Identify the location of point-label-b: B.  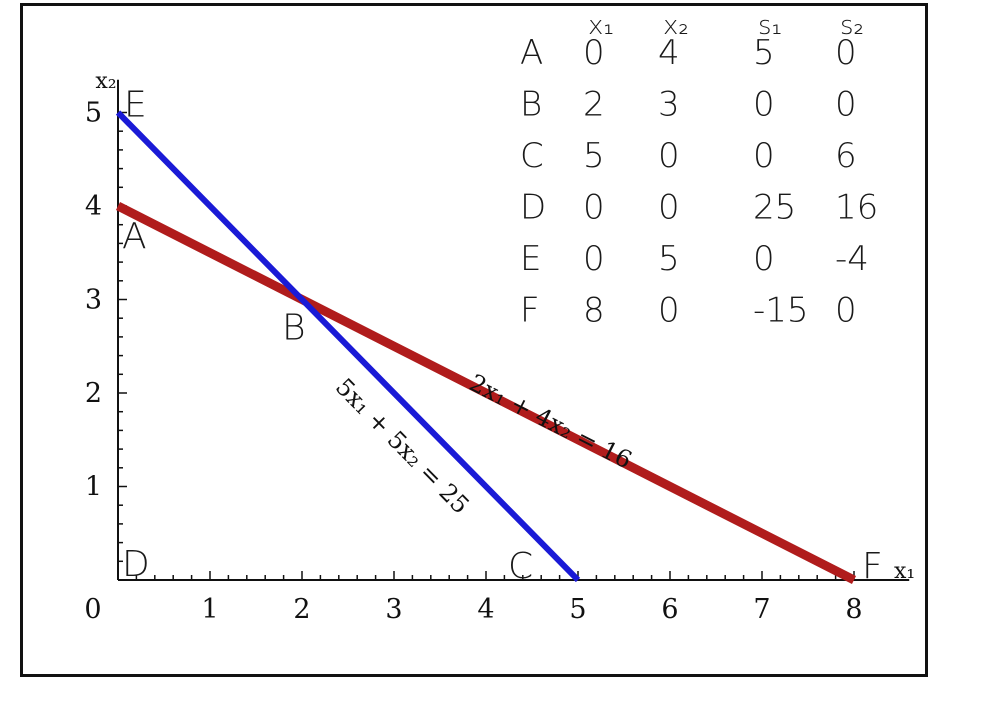
(294, 328).